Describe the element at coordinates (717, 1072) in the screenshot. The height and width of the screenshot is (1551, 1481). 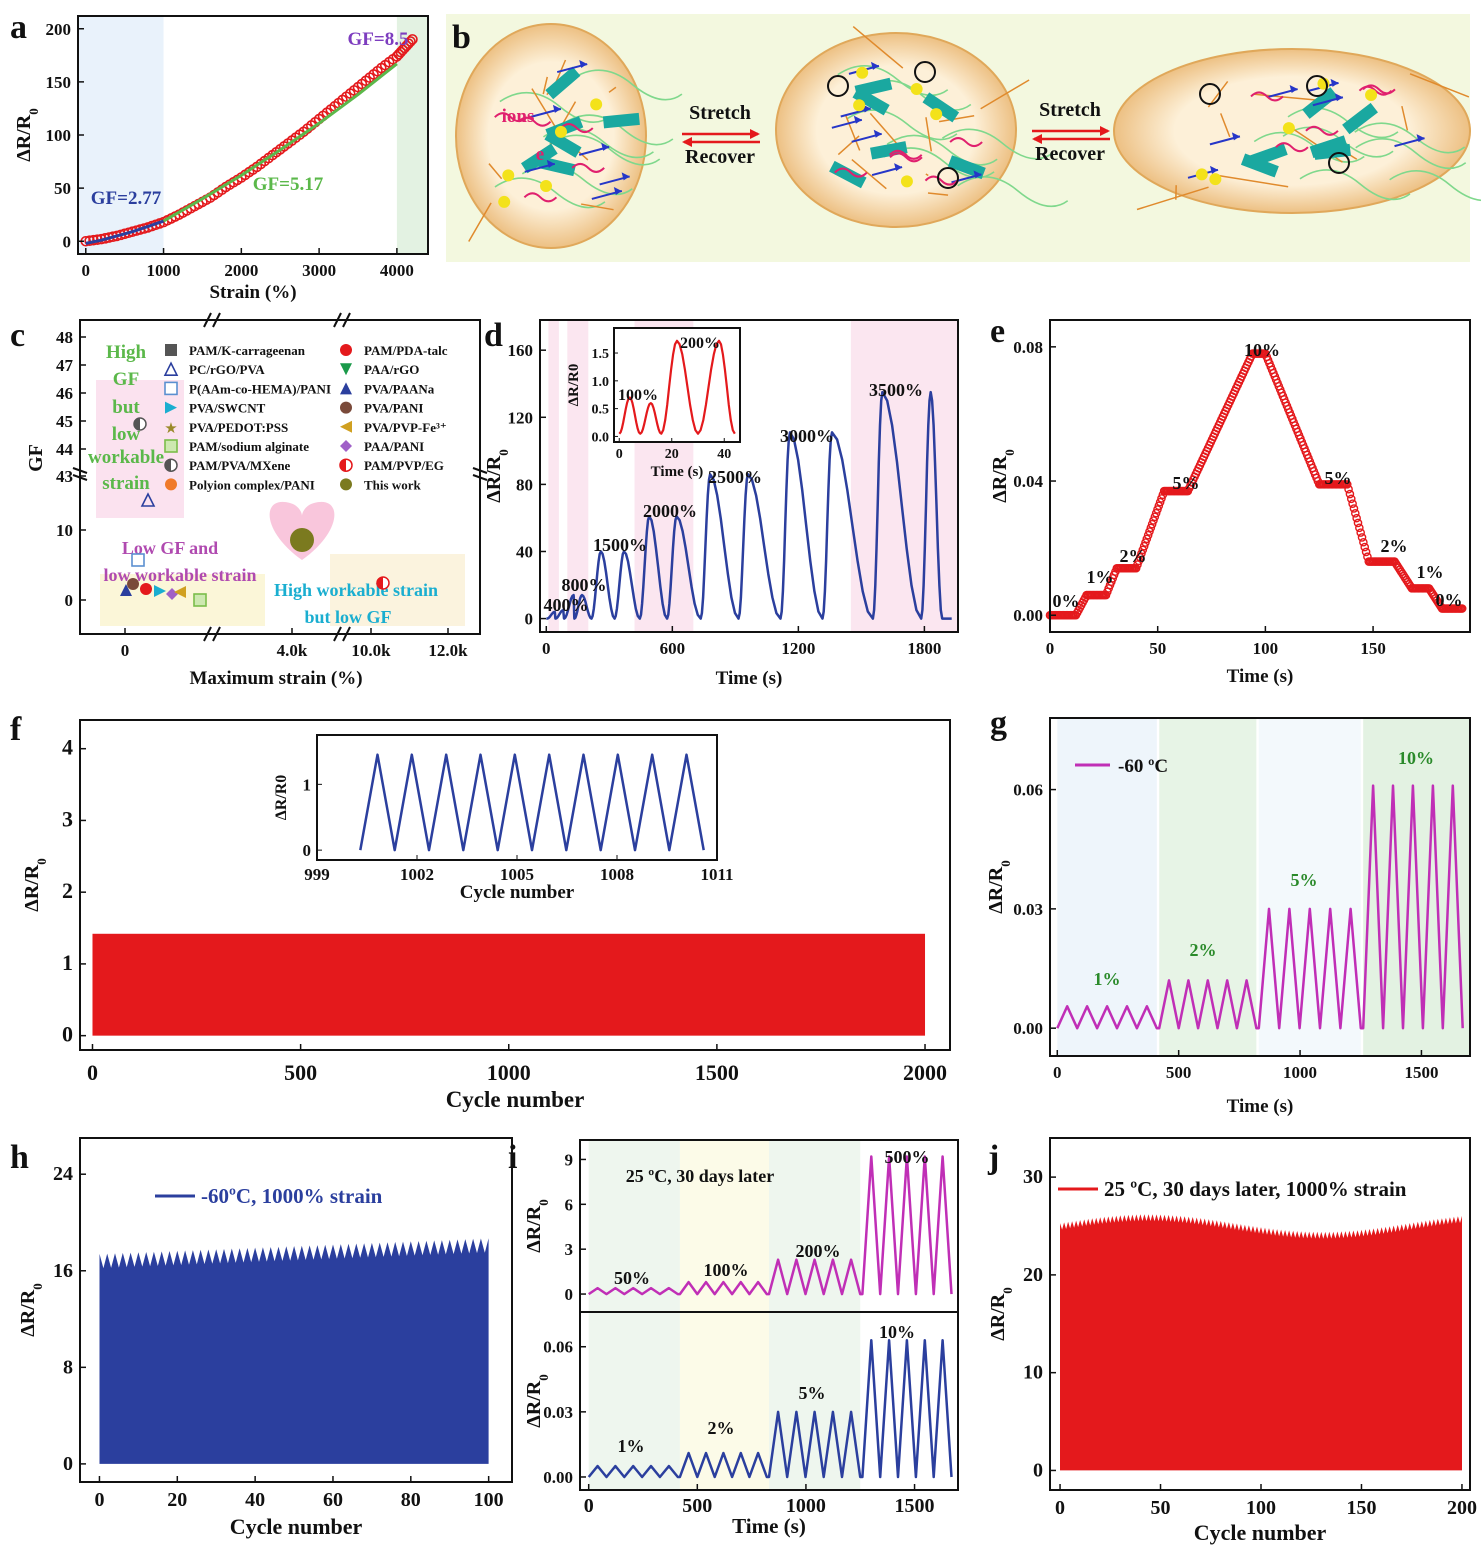
I see `x-tick-label: 1500` at that location.